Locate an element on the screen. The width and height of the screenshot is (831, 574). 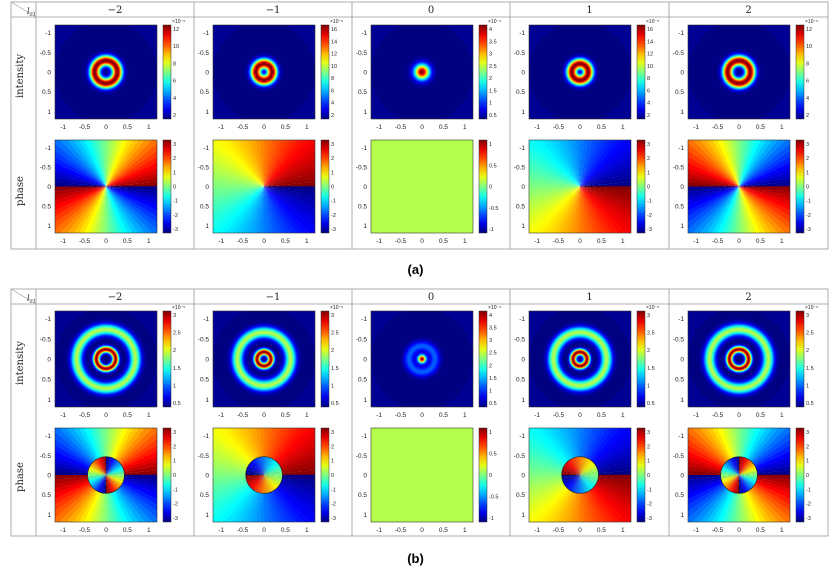
column-header: 0 is located at coordinates (431, 10).